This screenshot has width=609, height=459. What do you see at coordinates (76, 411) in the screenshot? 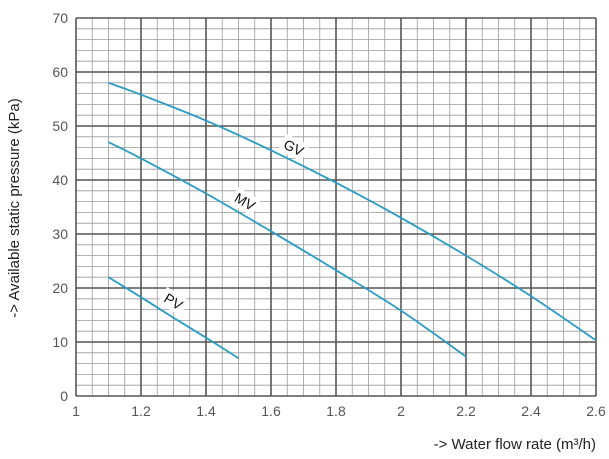
I see `x-tick-label: 1` at bounding box center [76, 411].